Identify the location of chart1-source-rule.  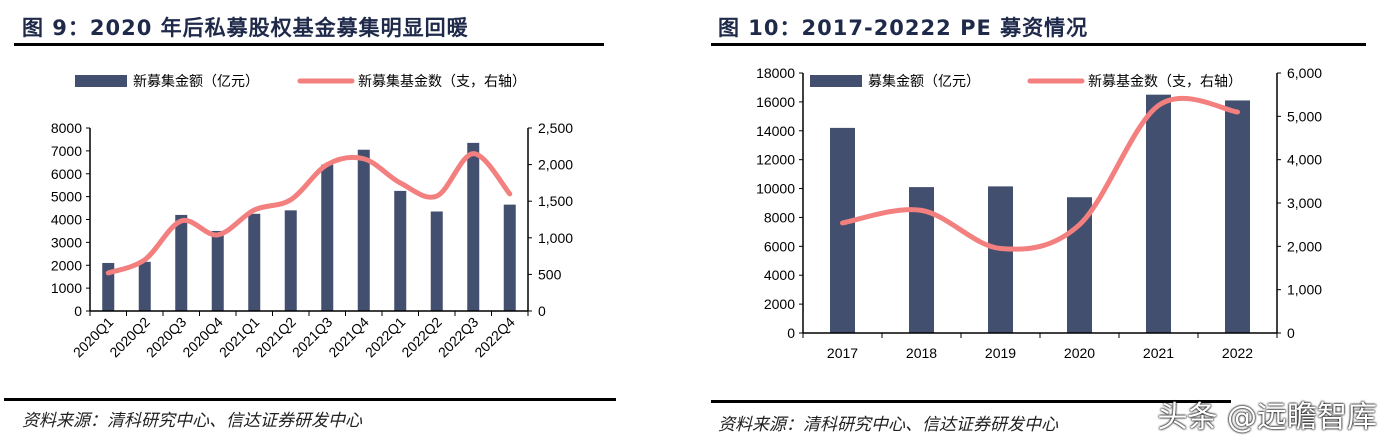
(310, 399).